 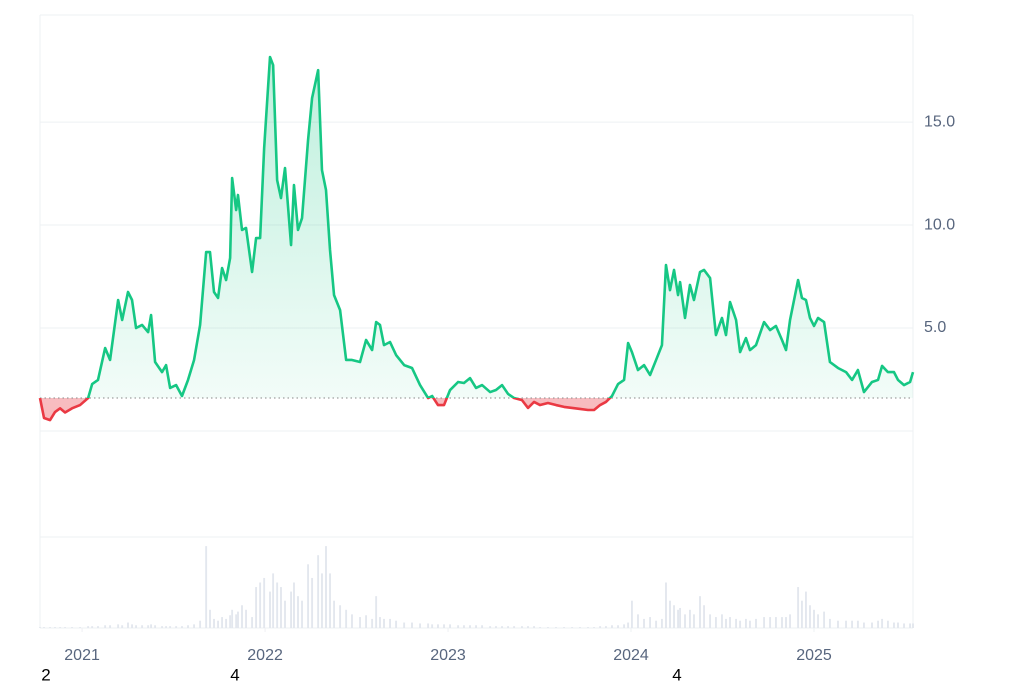 What do you see at coordinates (814, 655) in the screenshot?
I see `x-tick-label: 2025` at bounding box center [814, 655].